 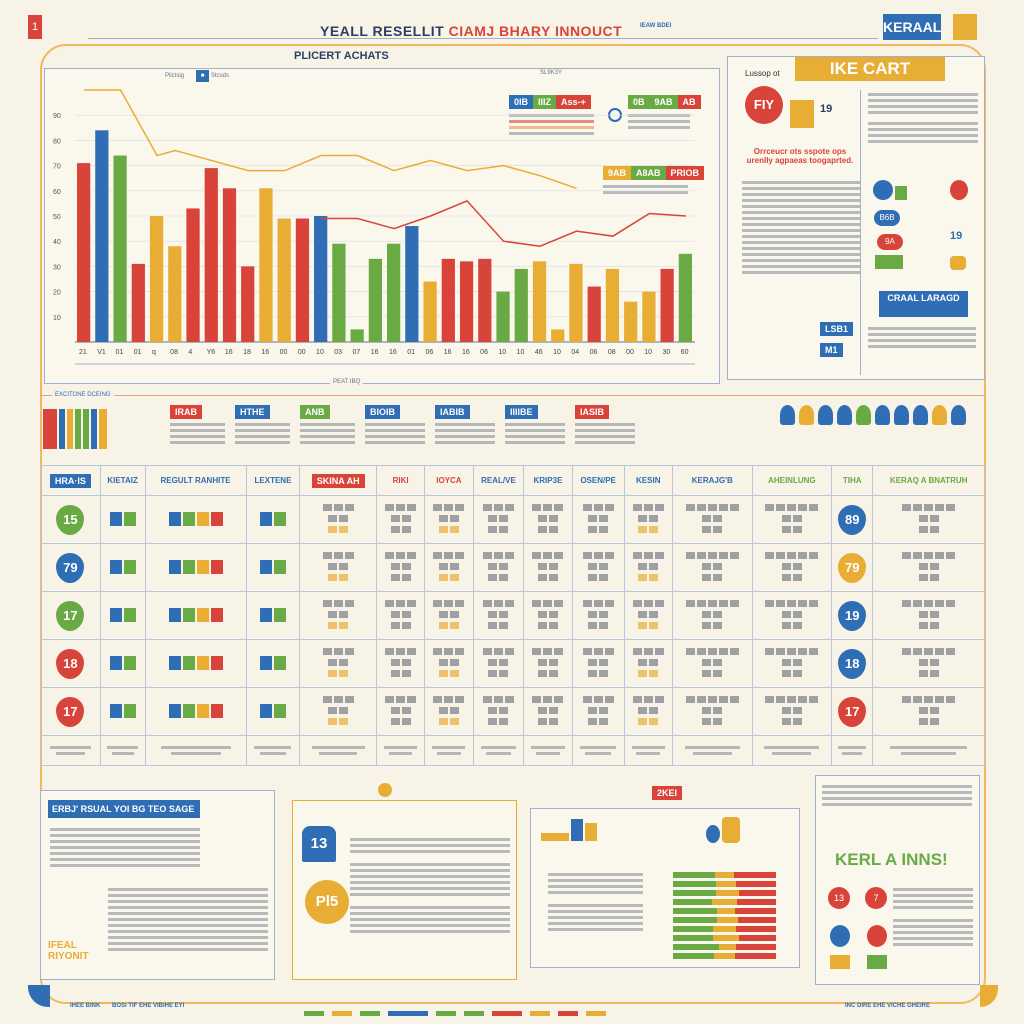 I want to click on column-header: IOYCA, so click(x=449, y=480).